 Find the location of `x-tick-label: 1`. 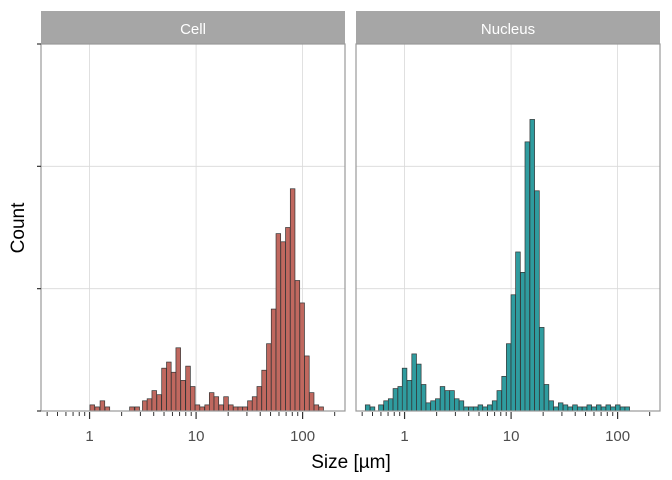

x-tick-label: 1 is located at coordinates (89, 436).